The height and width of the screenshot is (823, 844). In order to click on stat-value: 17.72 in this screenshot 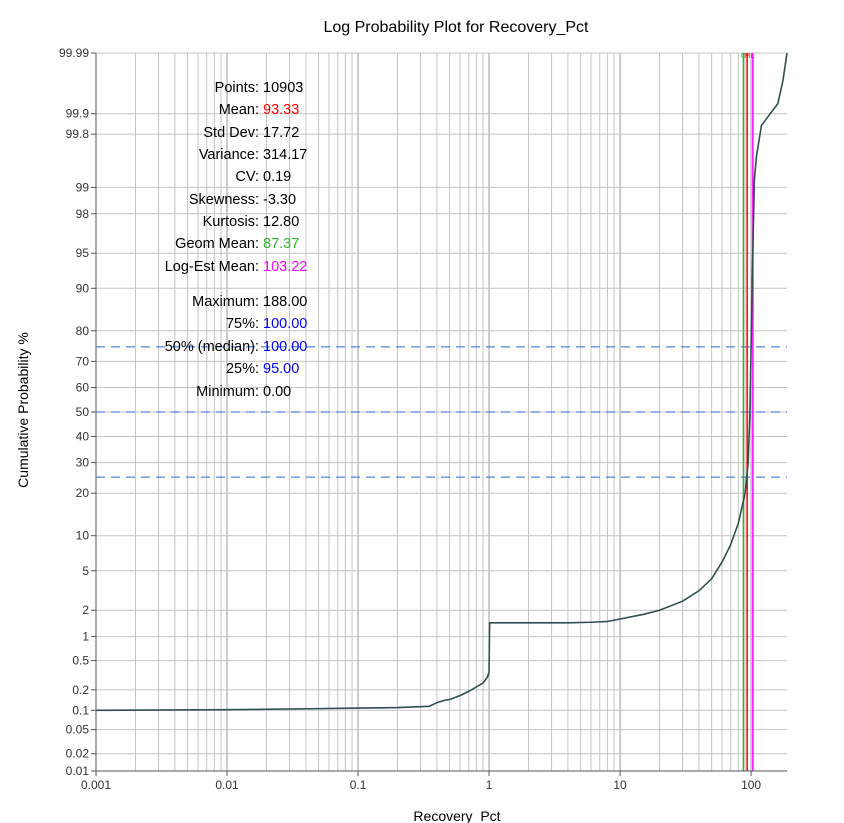, I will do `click(281, 133)`.